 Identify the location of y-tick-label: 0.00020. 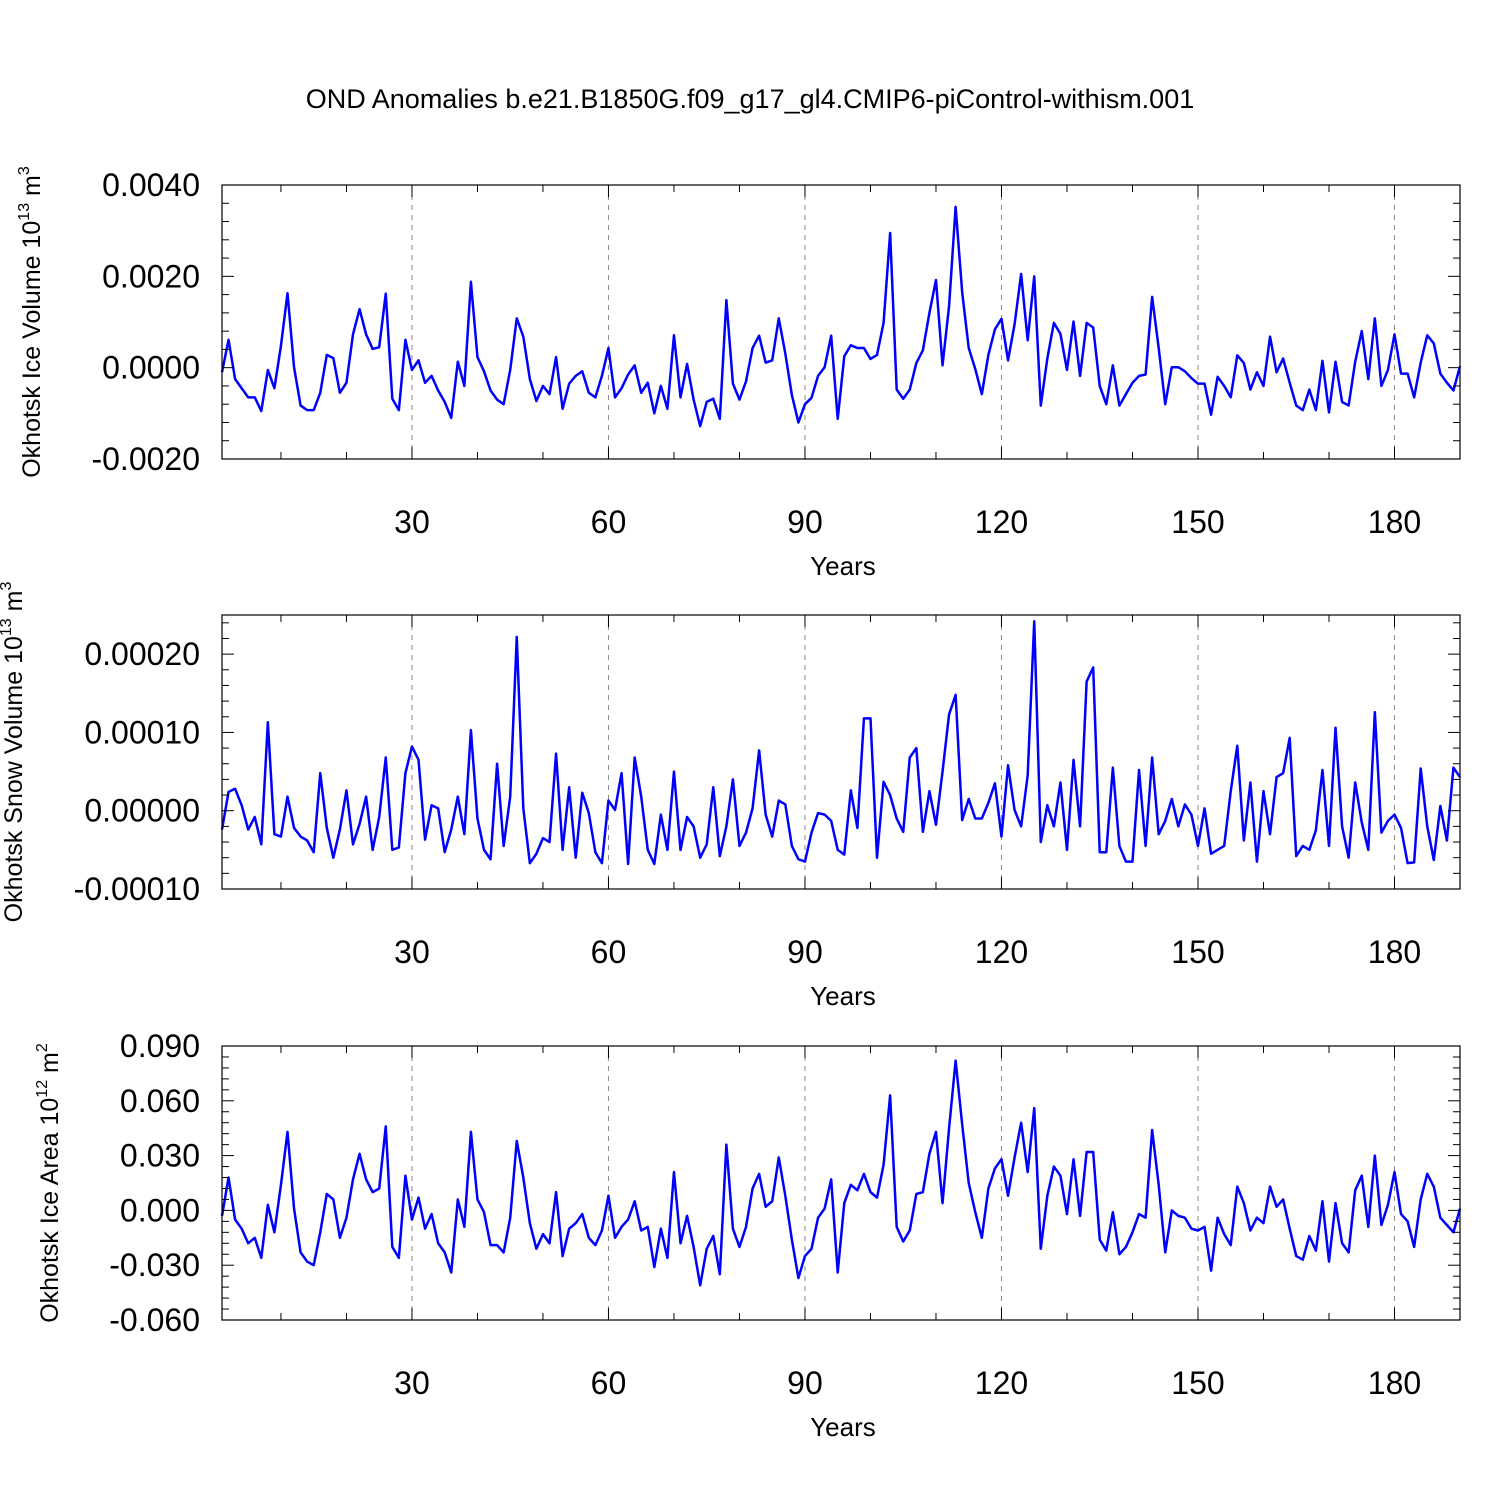
(142, 654).